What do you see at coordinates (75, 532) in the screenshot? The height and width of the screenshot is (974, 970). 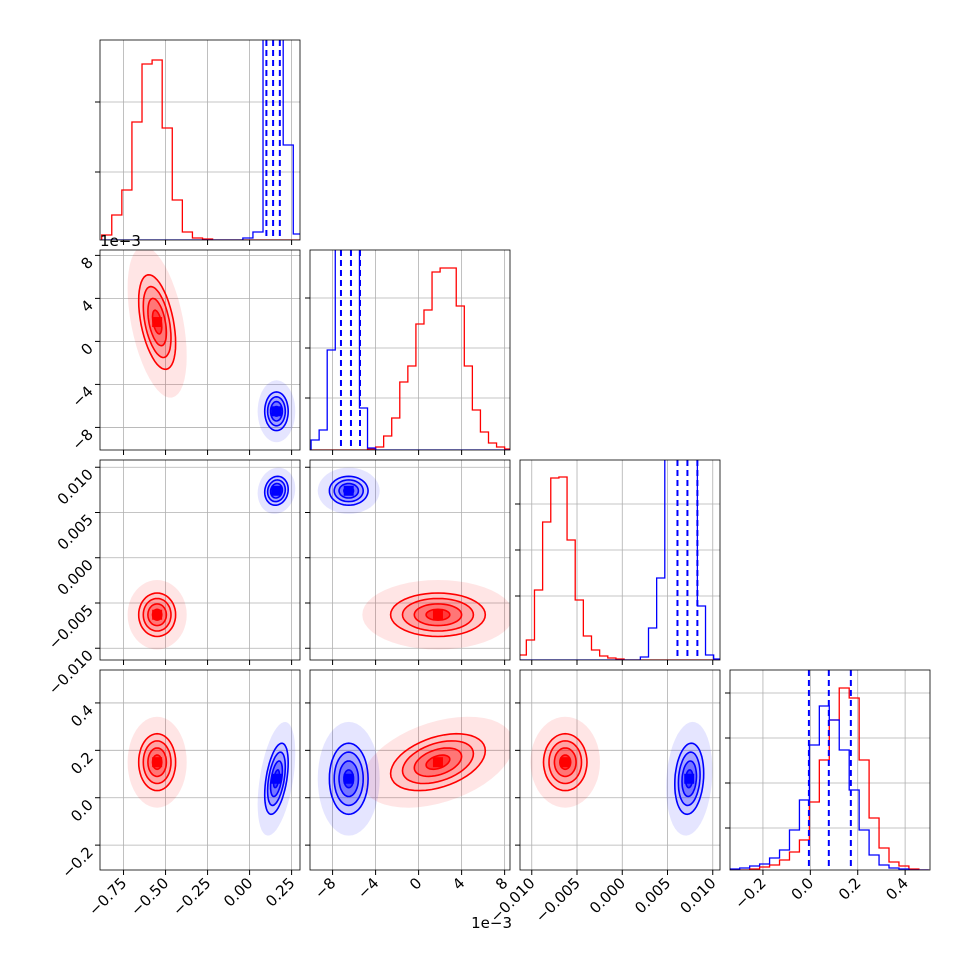 I see `y-tick-label: 0.005` at bounding box center [75, 532].